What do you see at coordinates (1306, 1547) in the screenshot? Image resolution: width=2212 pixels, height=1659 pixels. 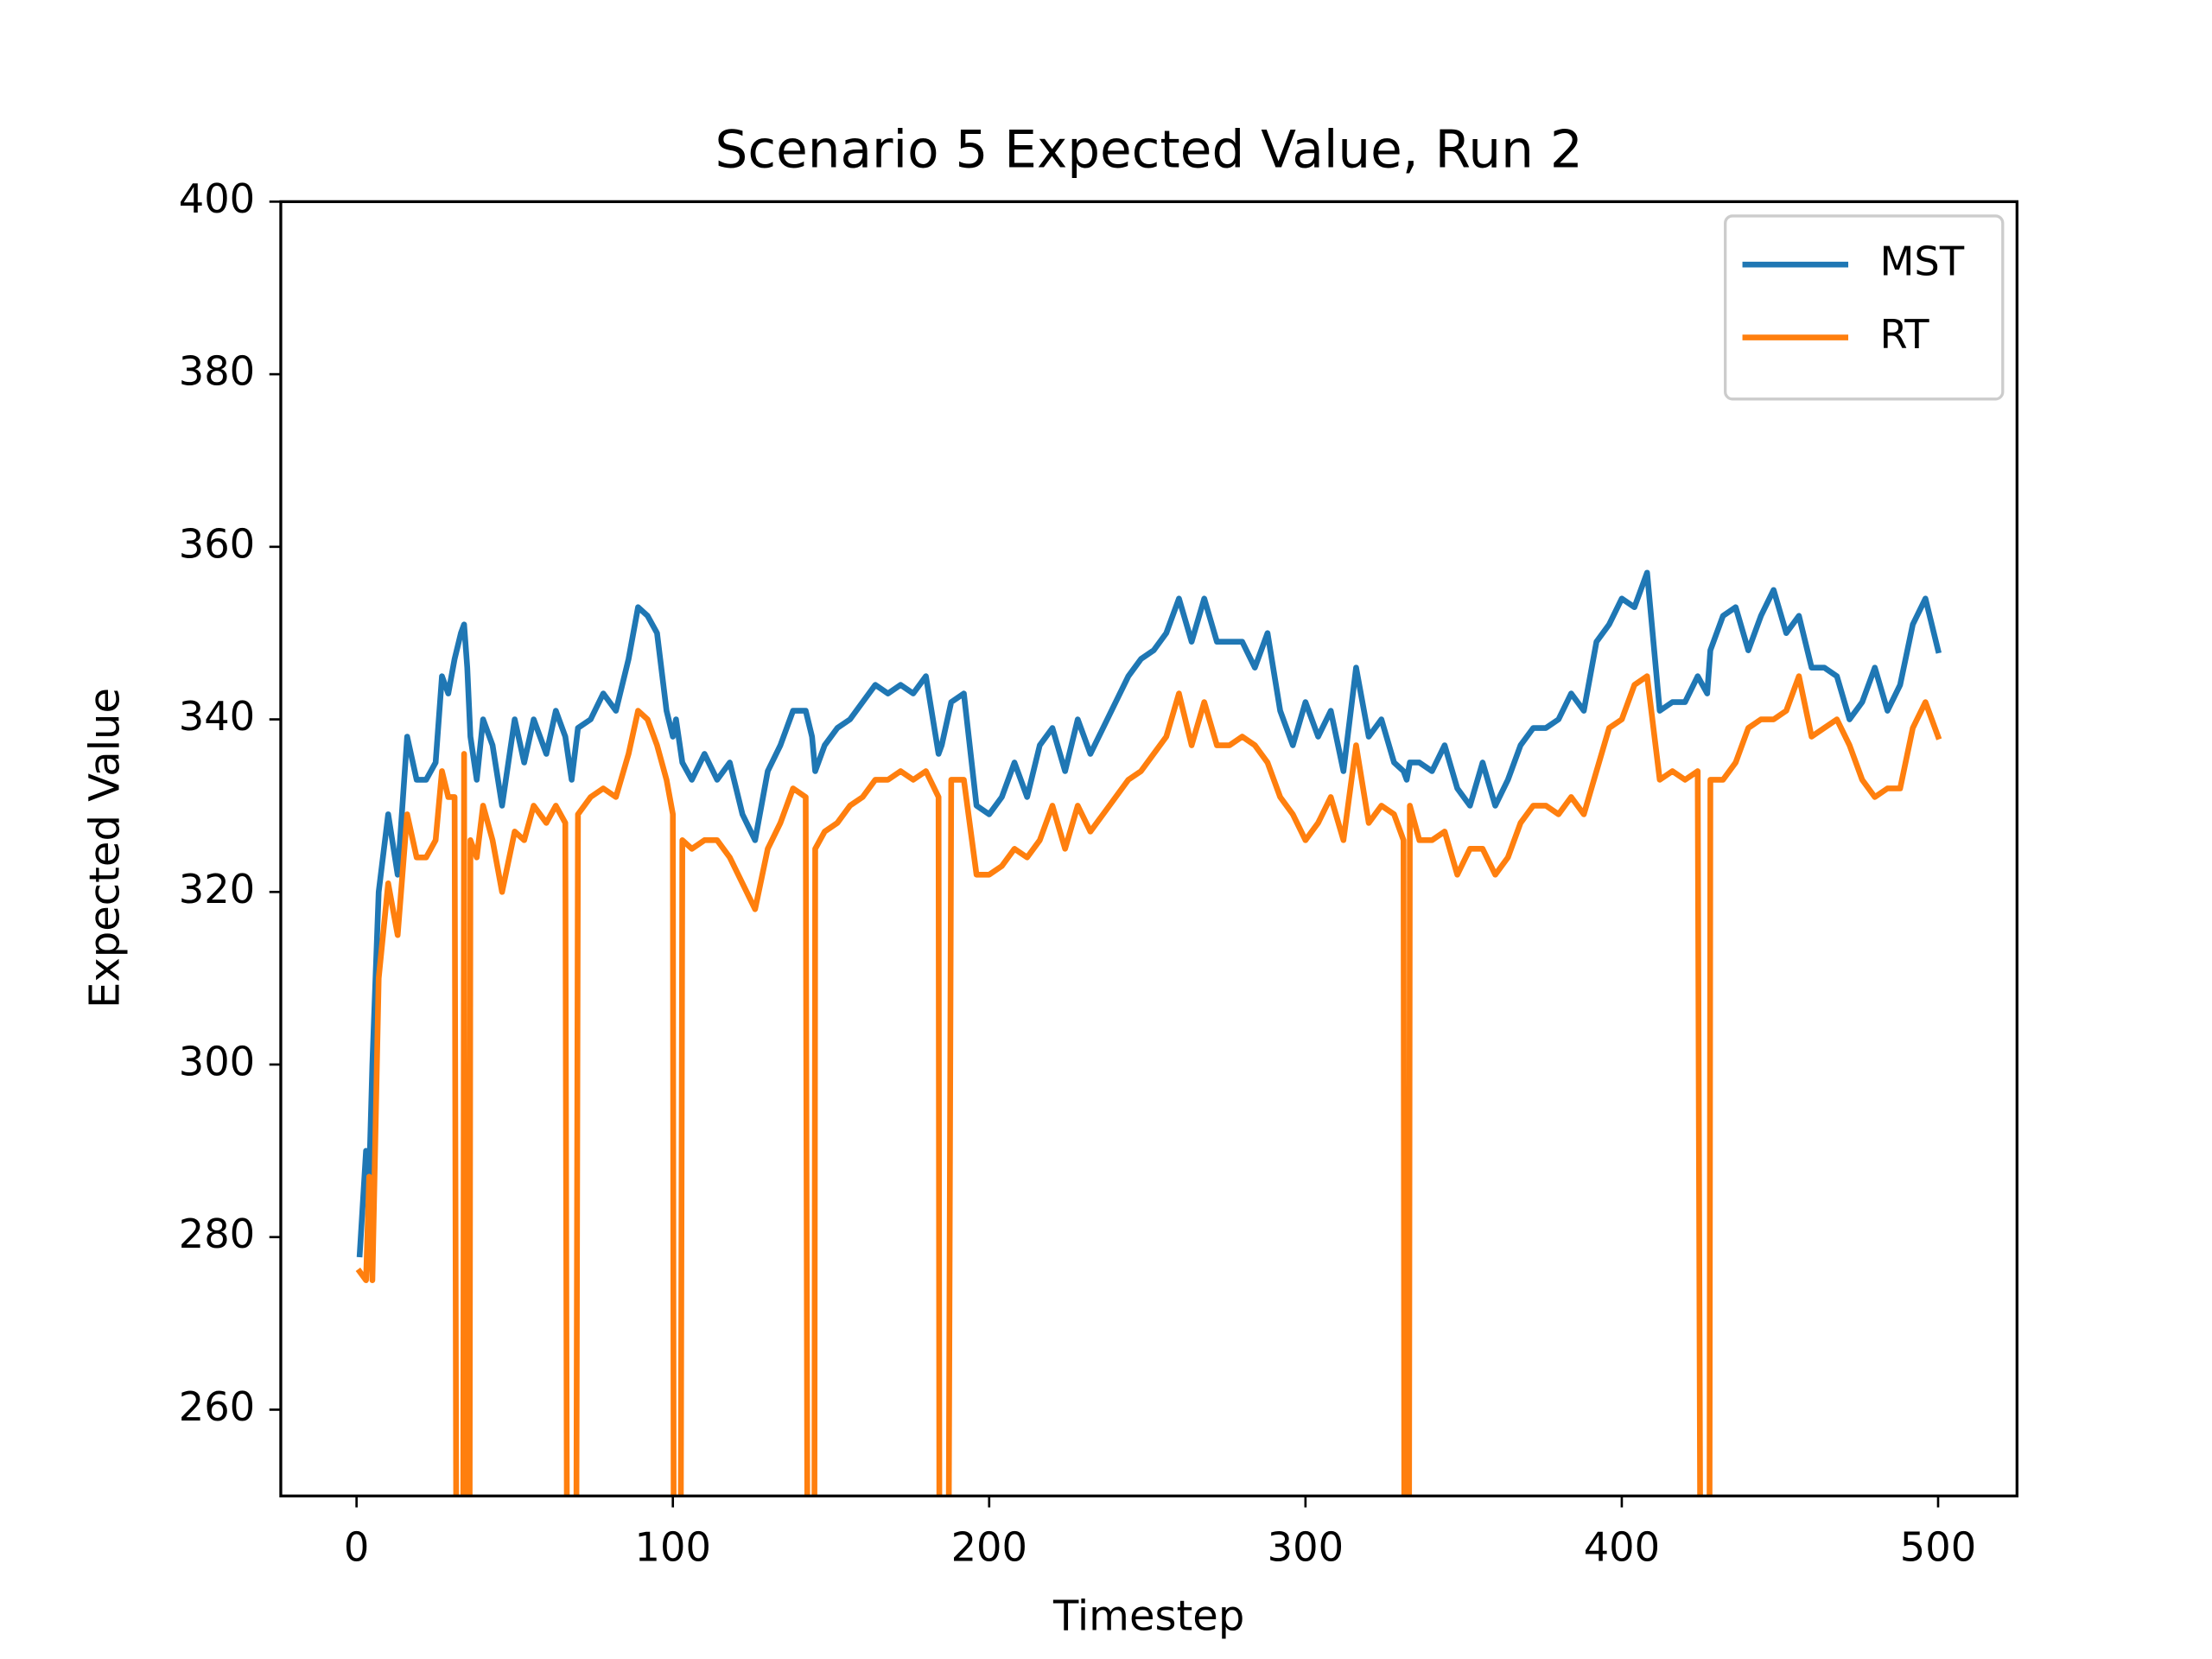 I see `x-tick-label: 300` at bounding box center [1306, 1547].